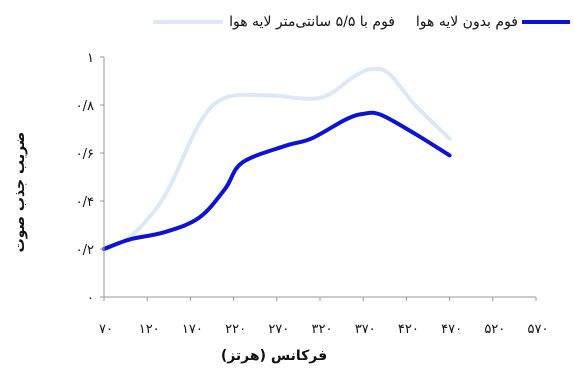 Image resolution: width=574 pixels, height=378 pixels. I want to click on x-tick-label: ۲۲۰, so click(235, 329).